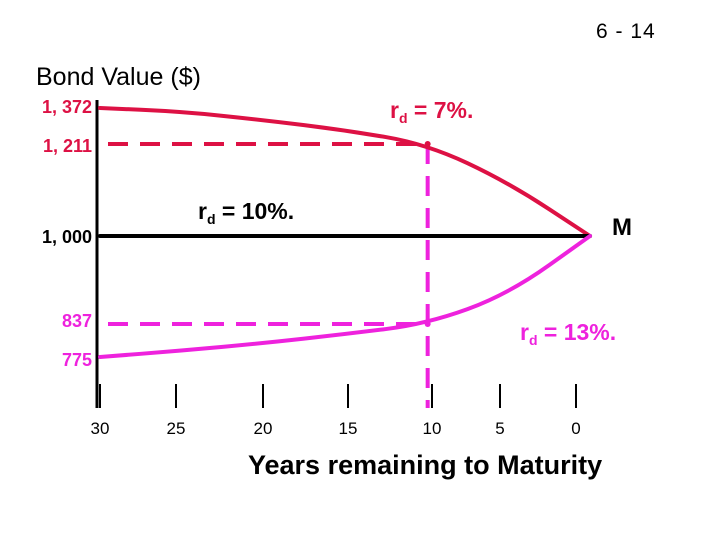 Image resolution: width=720 pixels, height=540 pixels. I want to click on y-tick-label: 1, 211, so click(67, 146).